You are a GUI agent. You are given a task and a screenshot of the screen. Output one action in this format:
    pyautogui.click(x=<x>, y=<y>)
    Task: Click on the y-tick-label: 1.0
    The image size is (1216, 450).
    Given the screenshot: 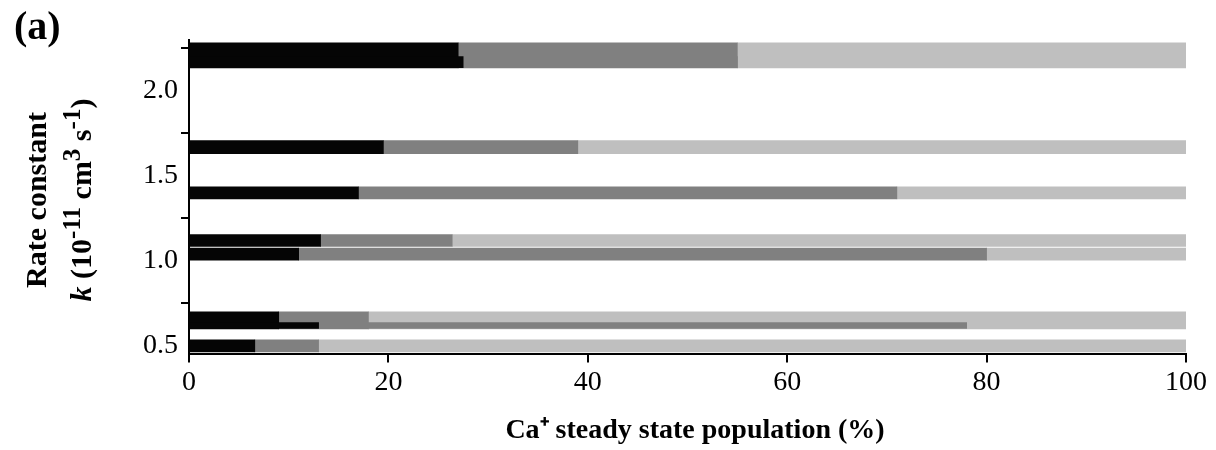 What is the action you would take?
    pyautogui.click(x=160, y=259)
    